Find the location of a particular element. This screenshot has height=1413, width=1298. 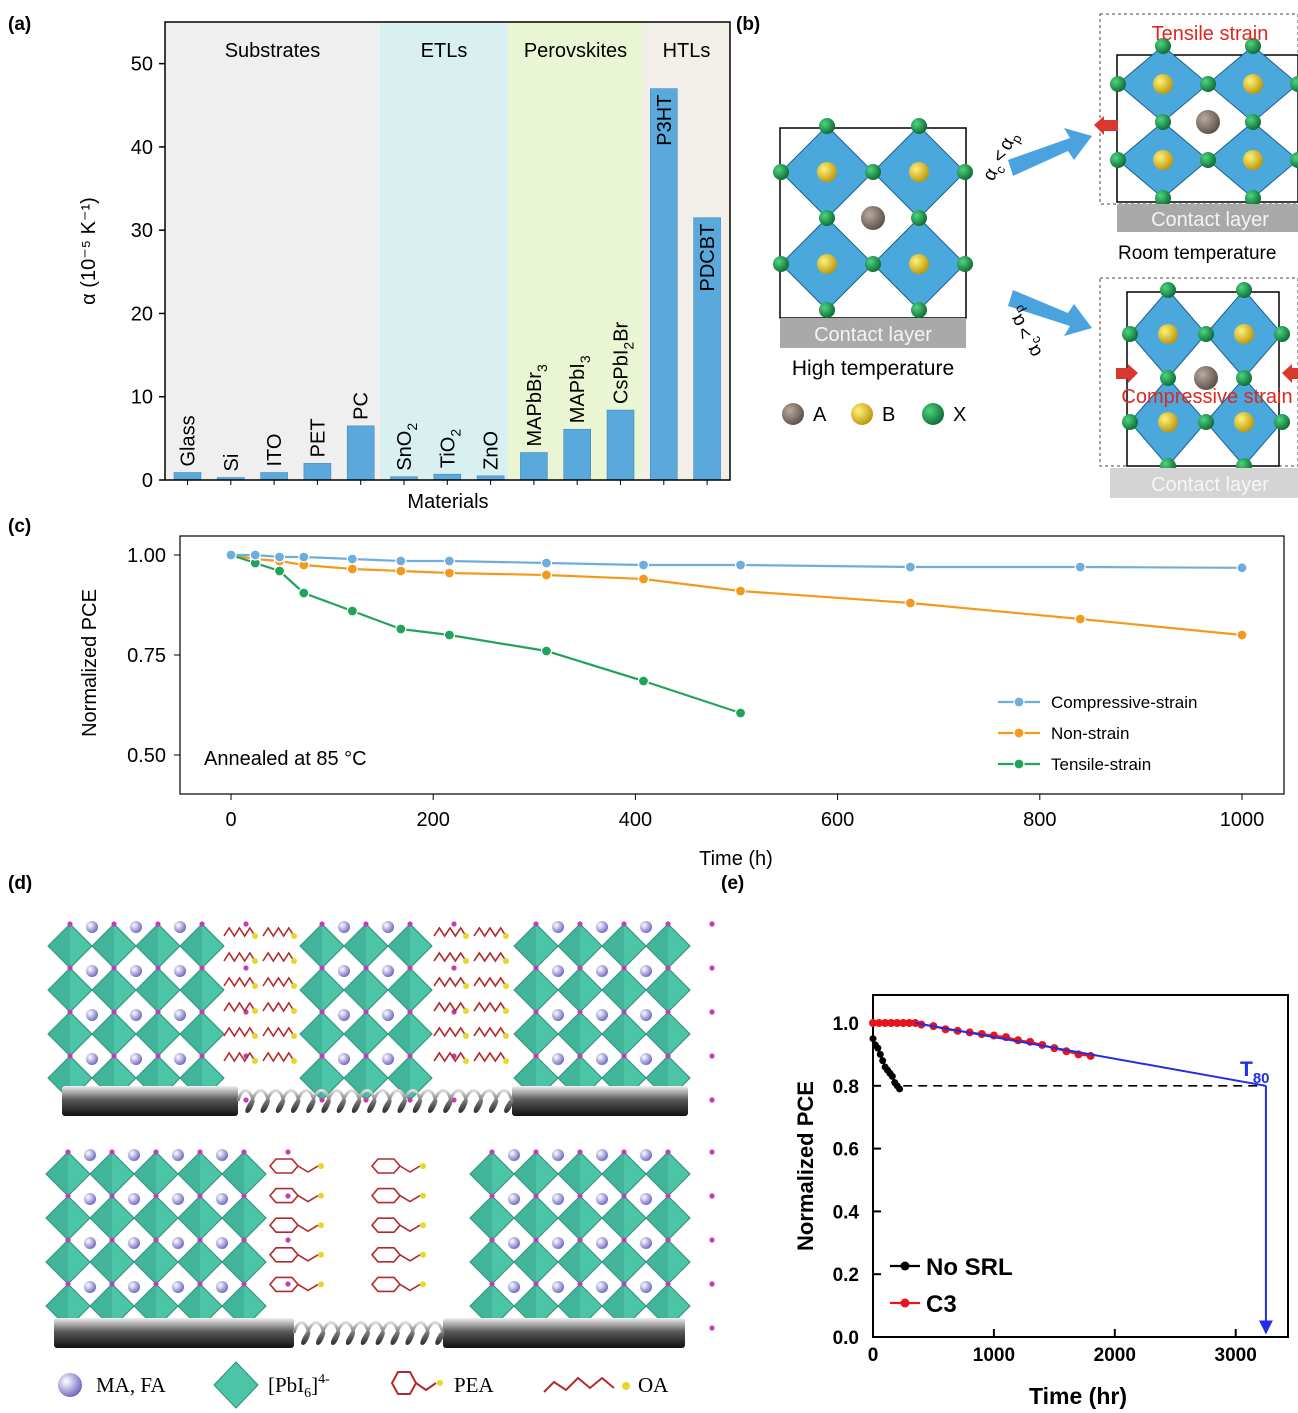

bar-label: P3HT is located at coordinates (665, 120).